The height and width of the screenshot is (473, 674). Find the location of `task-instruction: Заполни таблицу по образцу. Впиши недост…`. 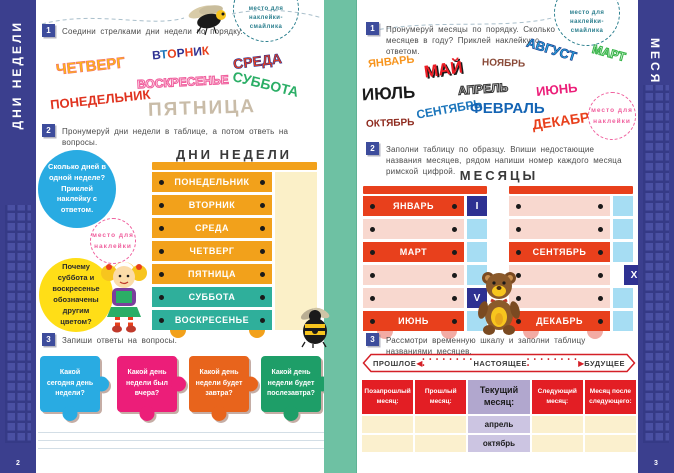

task-instruction: Заполни таблицу по образцу. Впиши недост… is located at coordinates (504, 161).